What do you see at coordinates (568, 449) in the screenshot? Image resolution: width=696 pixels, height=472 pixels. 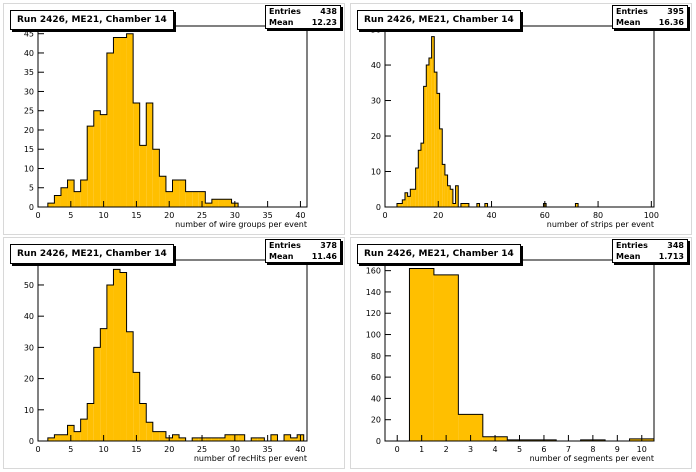 I see `x-tick-label: 7` at bounding box center [568, 449].